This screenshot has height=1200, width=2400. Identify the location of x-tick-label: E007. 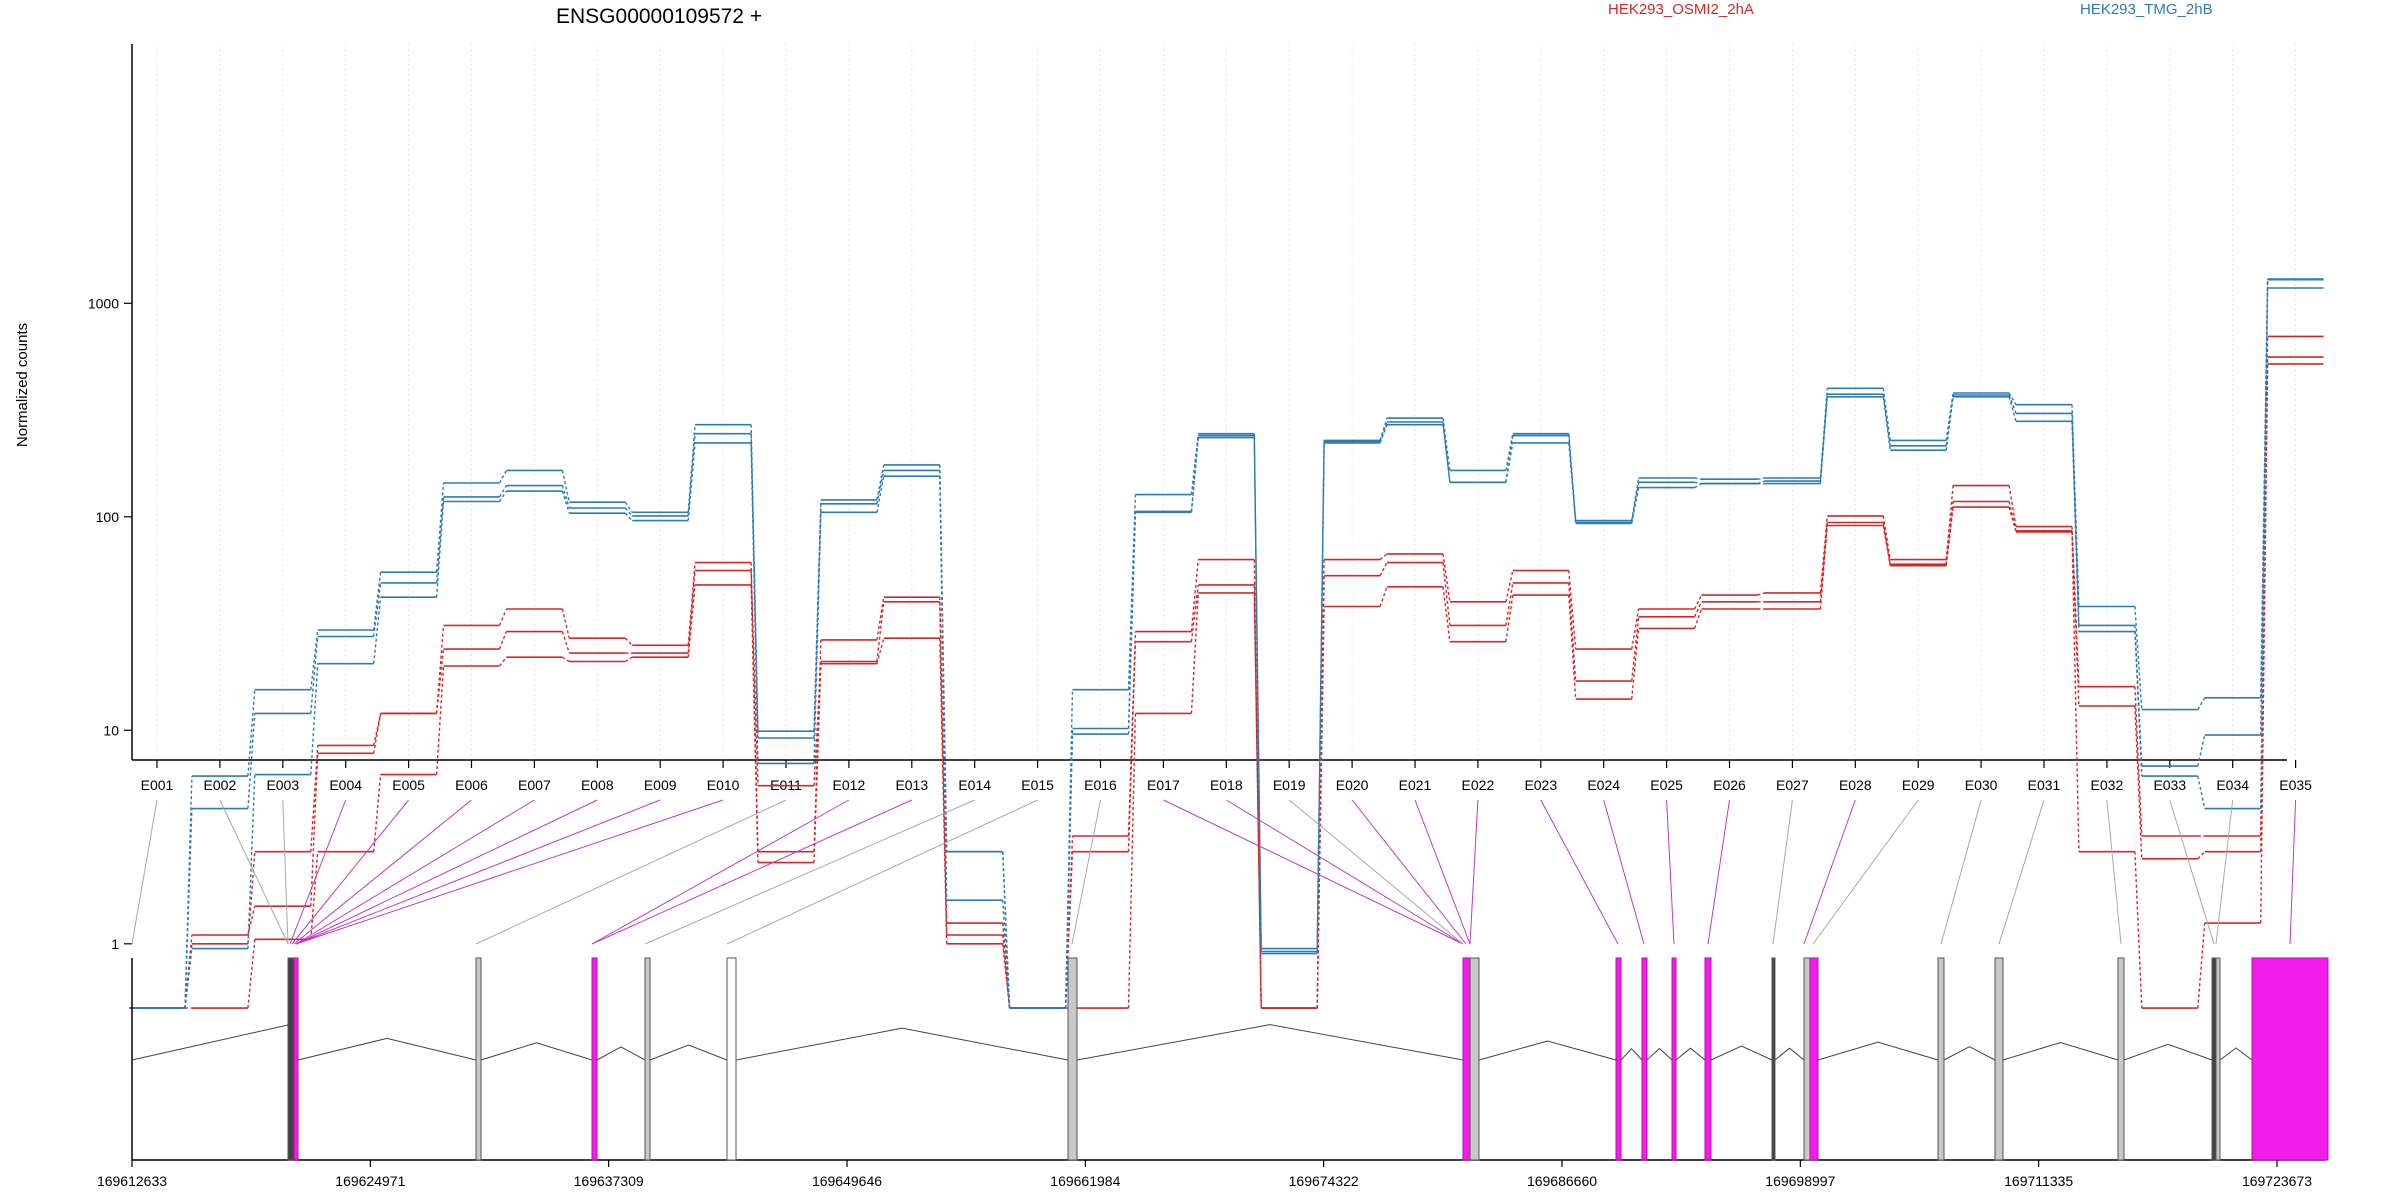
(534, 785).